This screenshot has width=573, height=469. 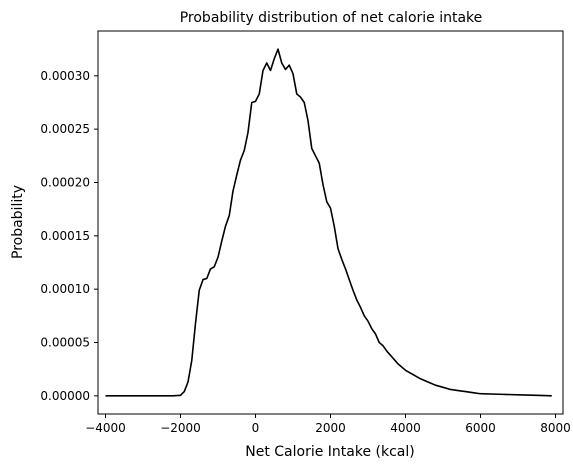 What do you see at coordinates (65, 76) in the screenshot?
I see `y-tick-label: 0.00030` at bounding box center [65, 76].